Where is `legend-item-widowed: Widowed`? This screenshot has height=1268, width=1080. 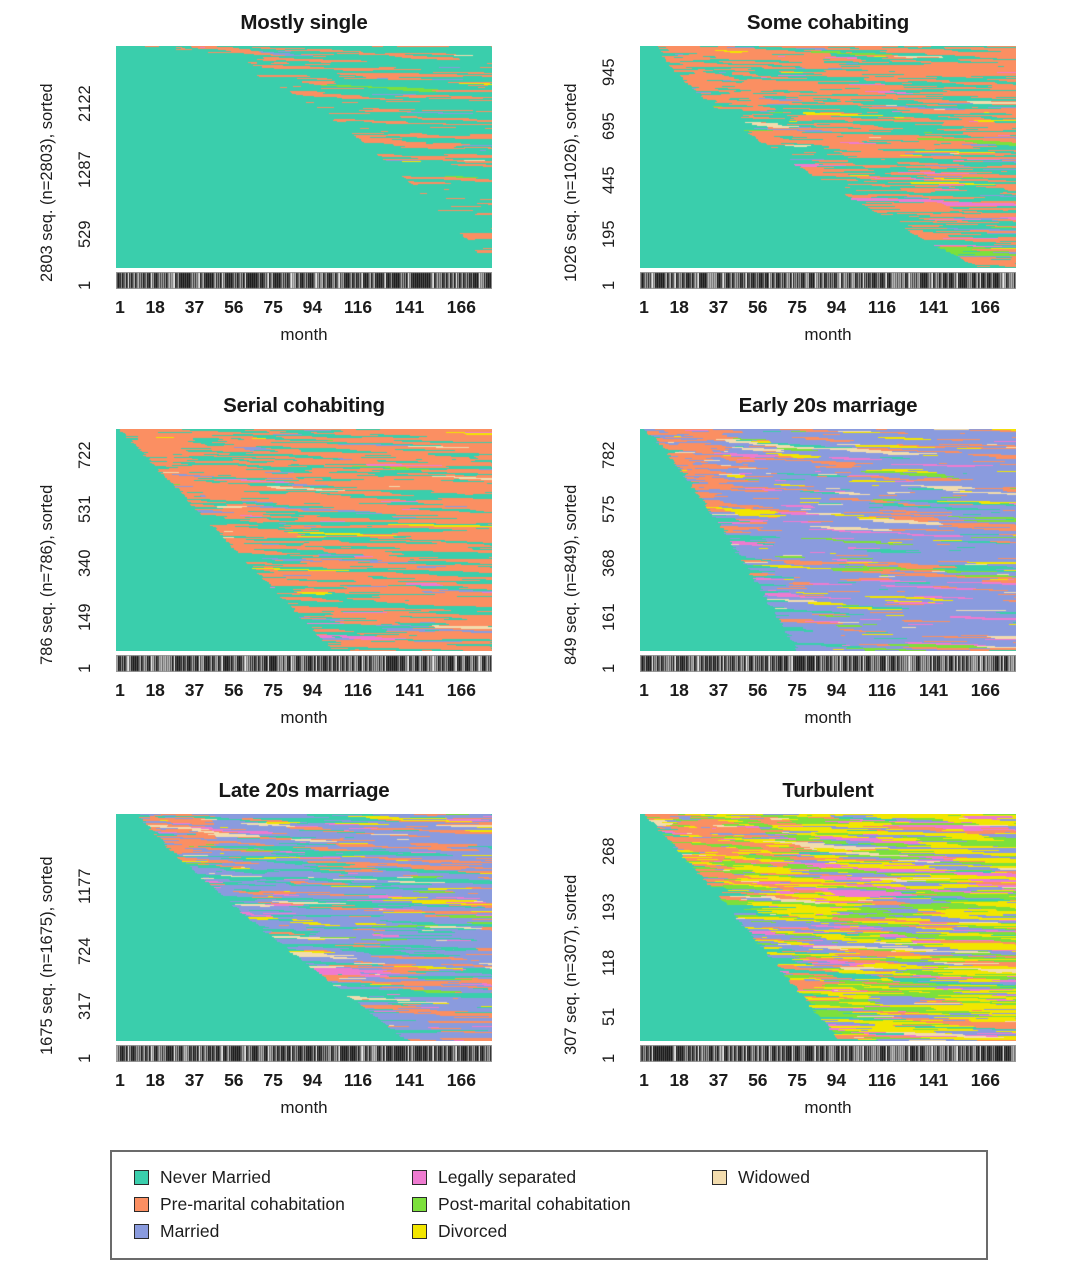
legend-item-widowed: Widowed is located at coordinates (761, 1177).